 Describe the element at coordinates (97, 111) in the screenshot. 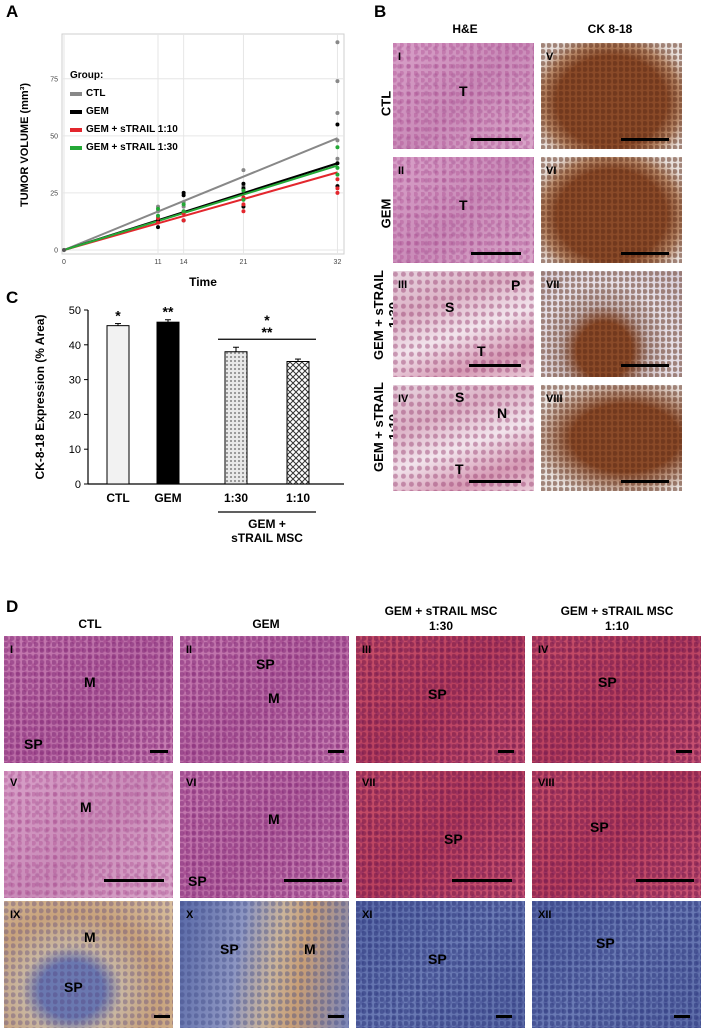

I see `legend-label: GEM` at that location.